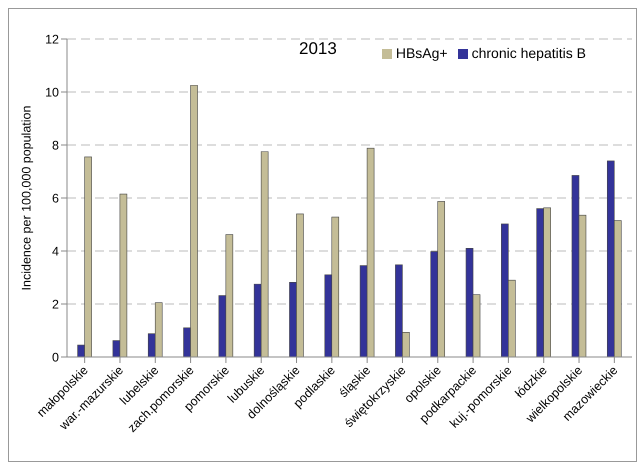 The width and height of the screenshot is (643, 468). I want to click on y-tick-label: 0, so click(56, 357).